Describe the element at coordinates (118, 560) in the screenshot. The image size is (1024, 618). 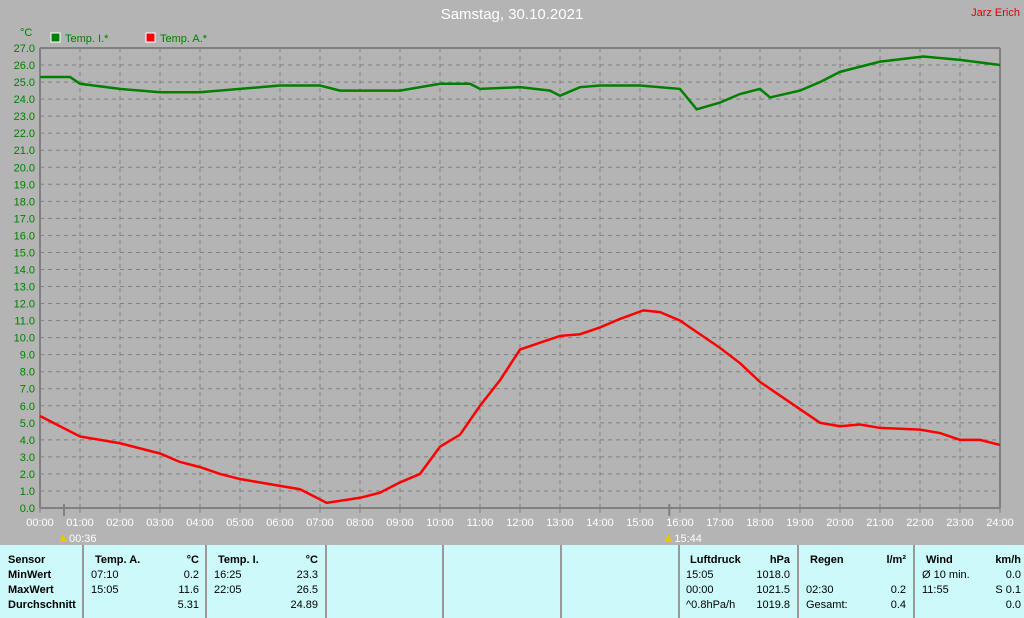
I see `temp-a-header: Temp. A.` at that location.